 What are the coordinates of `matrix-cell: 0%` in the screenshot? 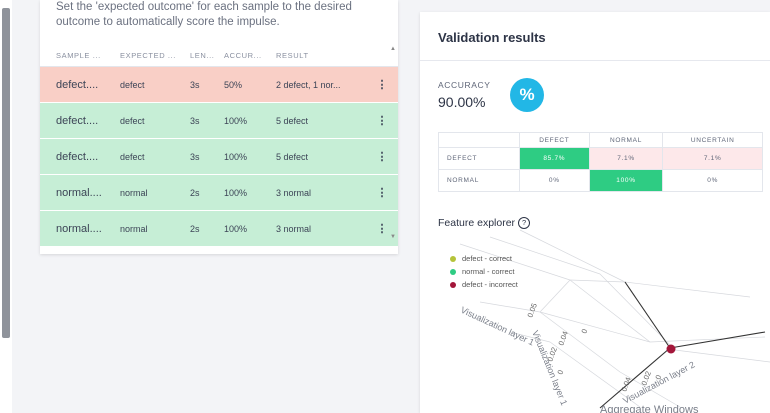 It's located at (712, 180).